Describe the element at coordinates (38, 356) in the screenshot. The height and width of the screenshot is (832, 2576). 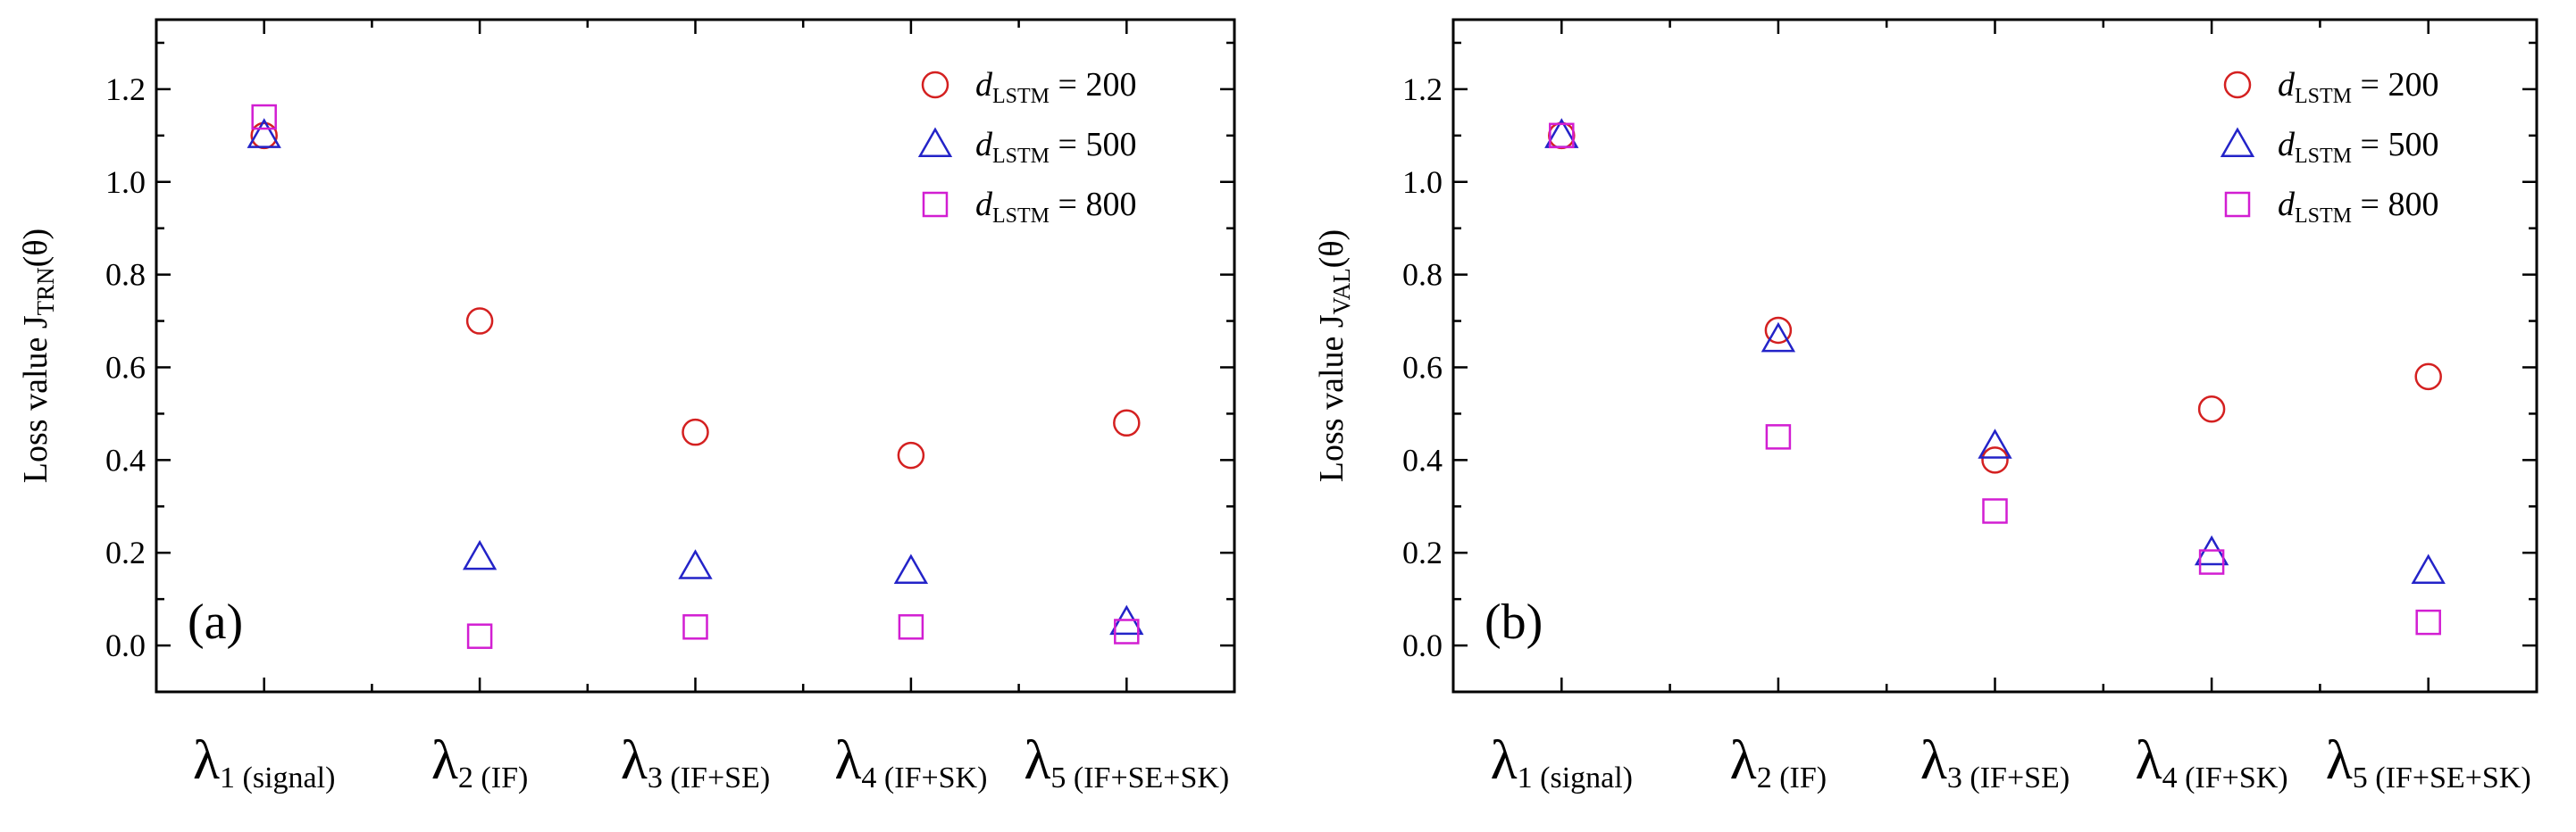
I see `y-axis-label: Loss value JTRN(θ)` at that location.